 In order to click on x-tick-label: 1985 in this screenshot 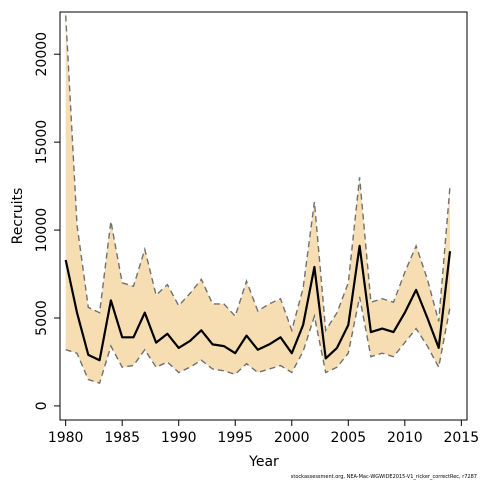, I will do `click(122, 438)`.